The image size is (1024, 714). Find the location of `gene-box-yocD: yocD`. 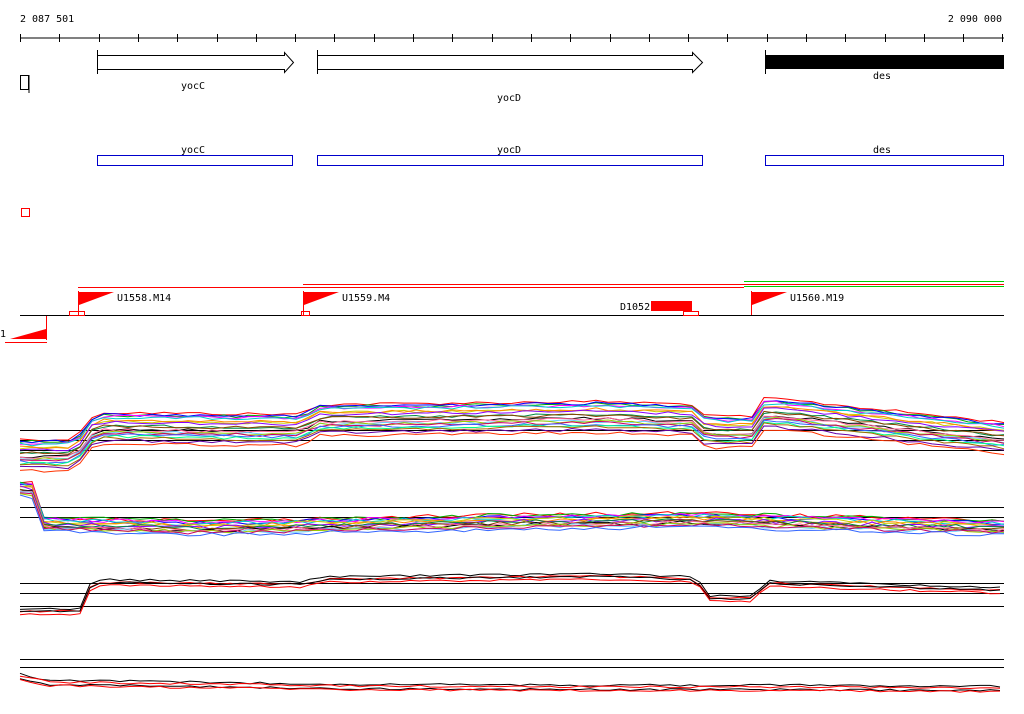

gene-box-yocD: yocD is located at coordinates (510, 155).